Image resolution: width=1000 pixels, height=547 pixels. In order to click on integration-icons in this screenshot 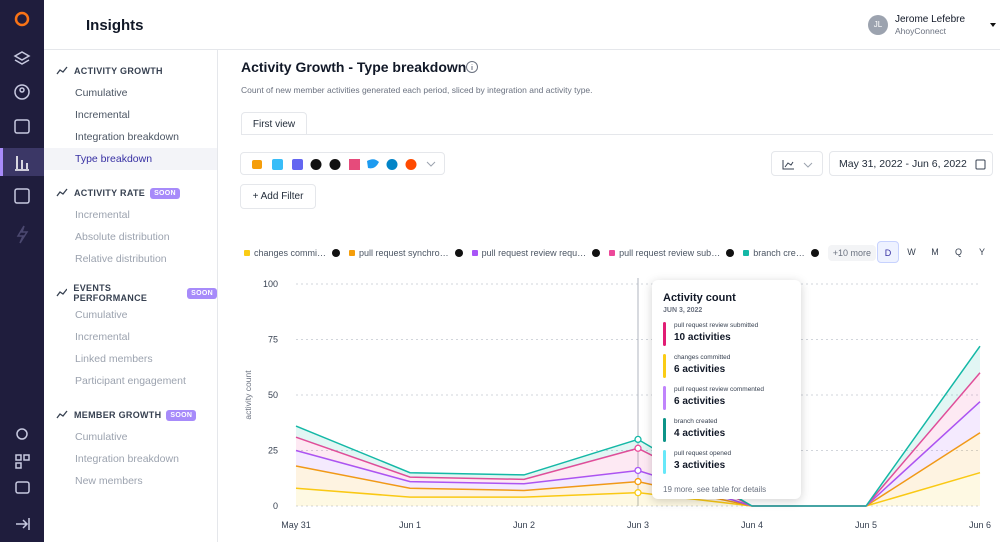, I will do `click(344, 164)`.